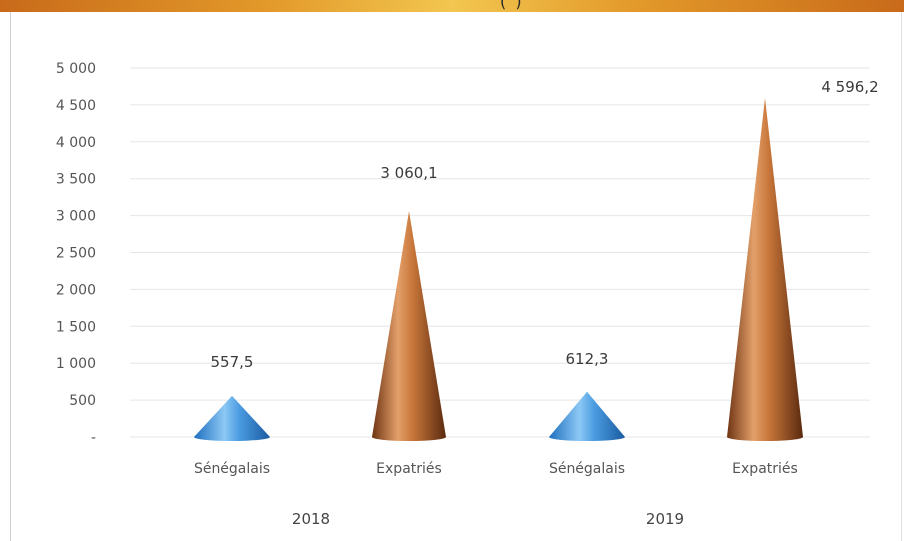 The image size is (904, 541). Describe the element at coordinates (76, 327) in the screenshot. I see `y-tick-label: 1 500` at that location.